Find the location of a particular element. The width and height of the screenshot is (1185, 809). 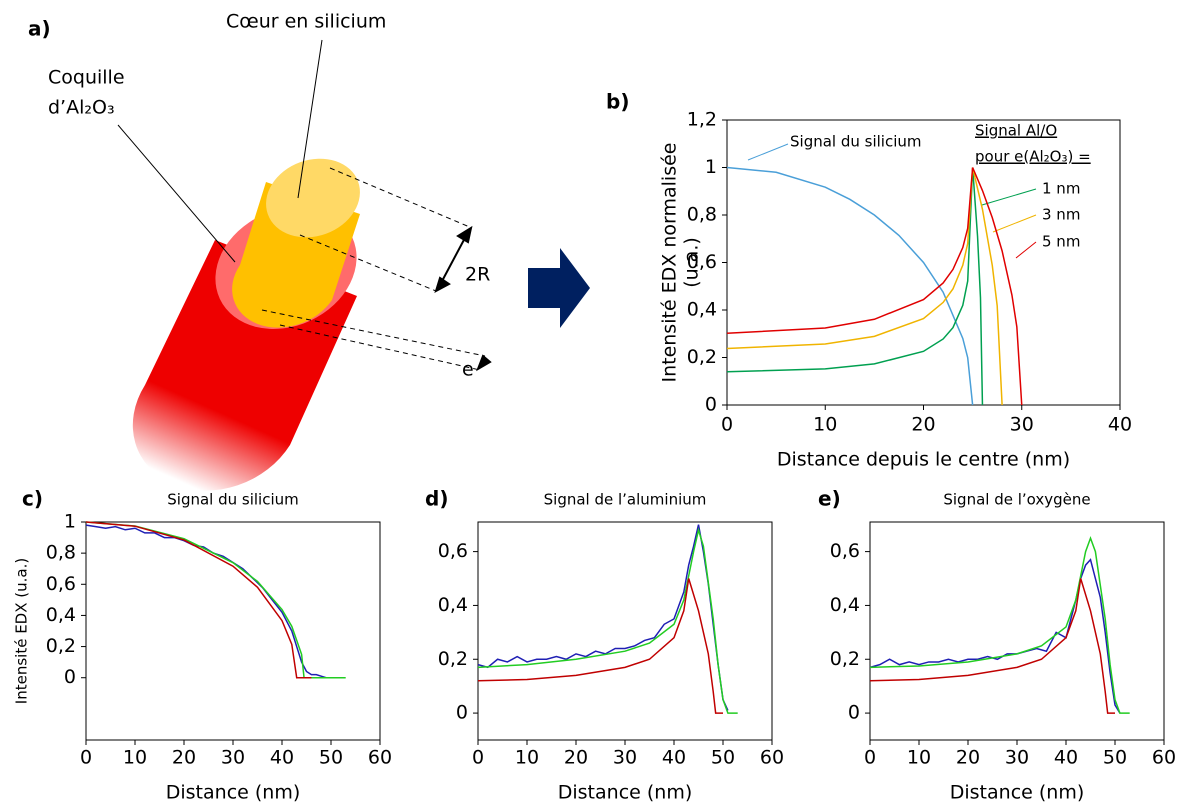

y-tick-label: 1,2 is located at coordinates (702, 120).